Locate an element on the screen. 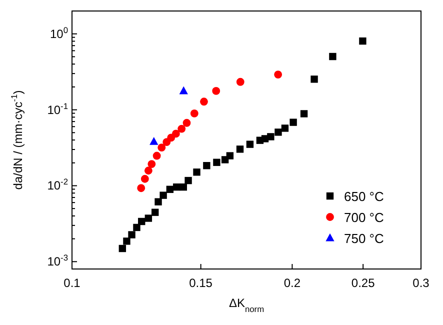  legend-label: 700 °C is located at coordinates (364, 217).